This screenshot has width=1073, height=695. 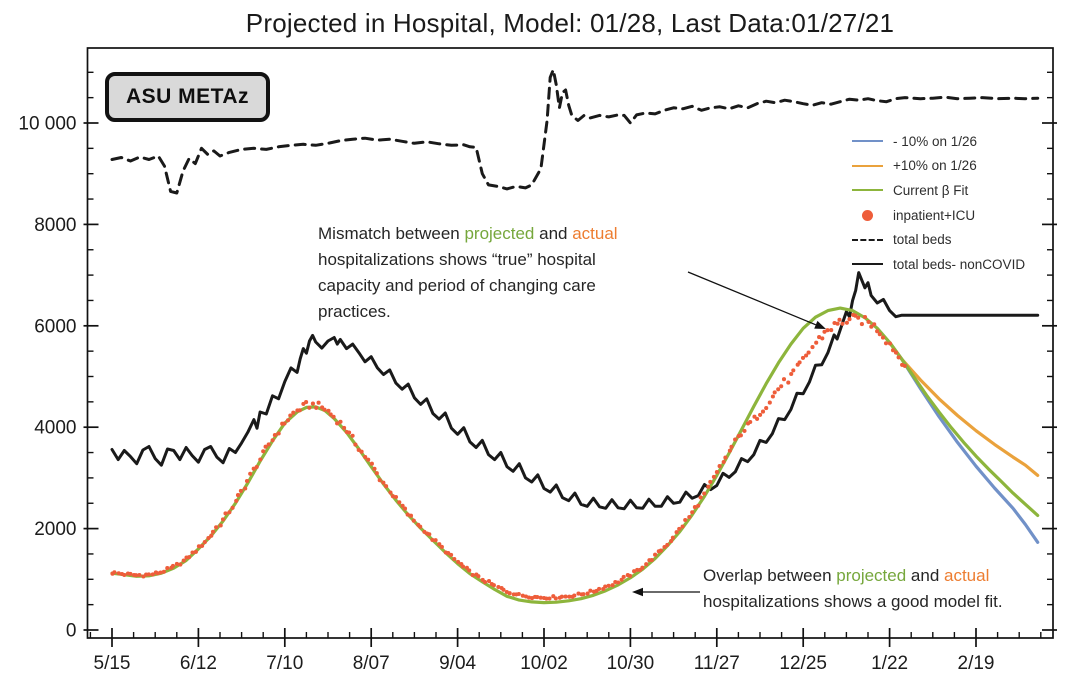 What do you see at coordinates (187, 97) in the screenshot?
I see `model-badge: ASU METAz` at bounding box center [187, 97].